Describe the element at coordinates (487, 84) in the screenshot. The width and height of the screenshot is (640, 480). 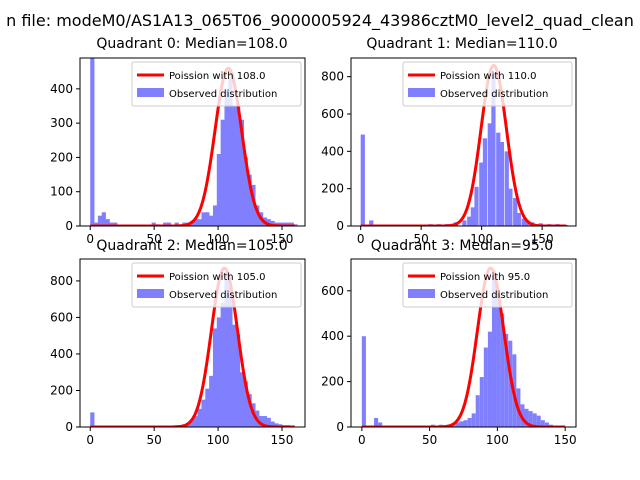
I see `quadrant-1-legend: Poission with 110.0 Observed distribution` at that location.